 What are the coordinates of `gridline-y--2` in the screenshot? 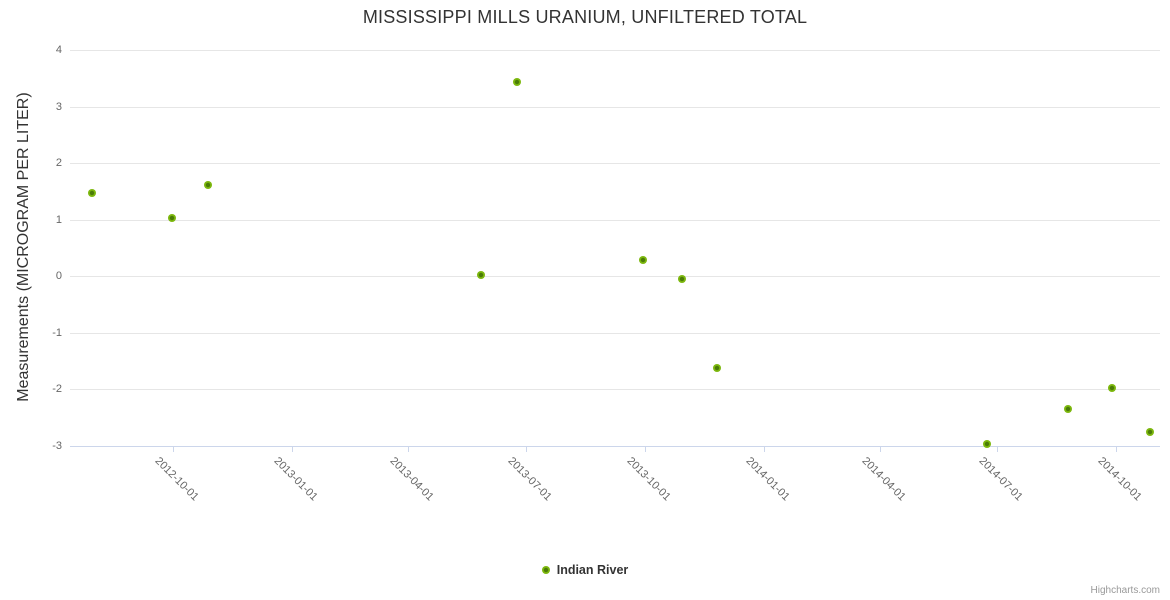 It's located at (615, 390).